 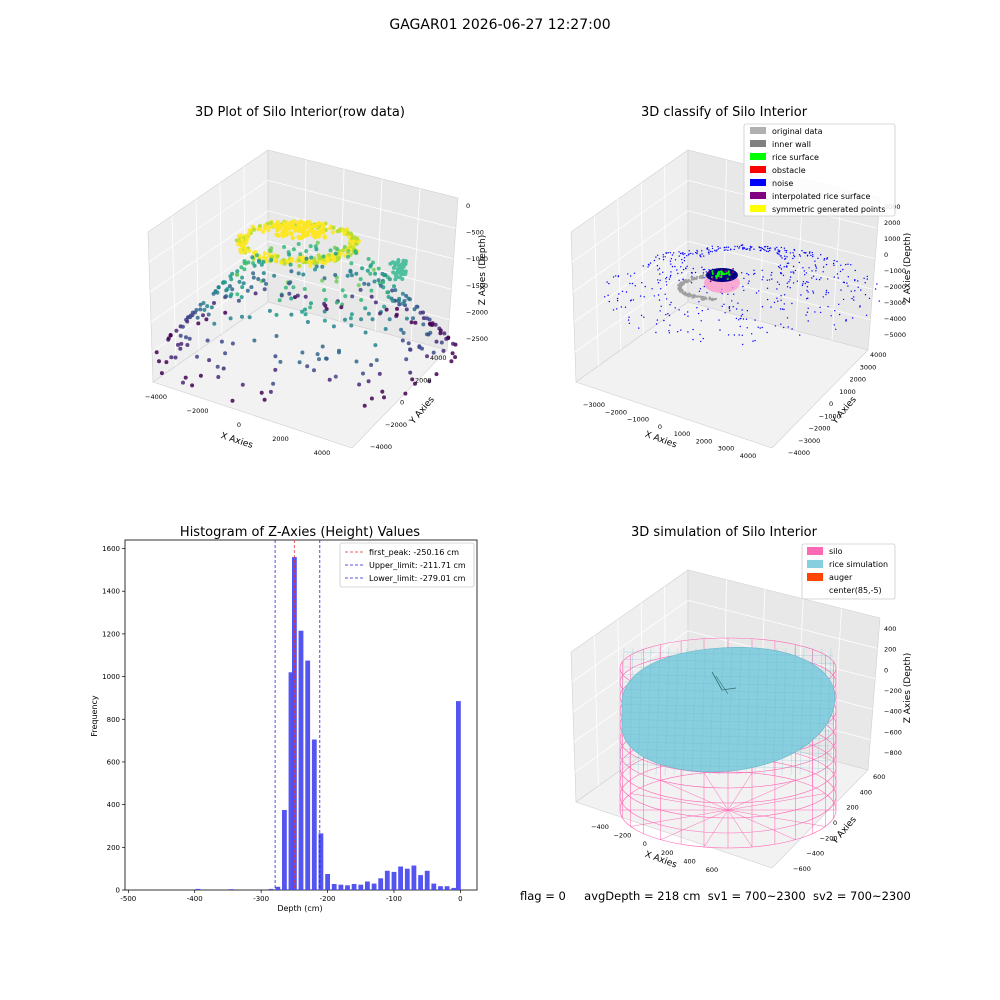 What do you see at coordinates (642, 896) in the screenshot?
I see `avg-depth-text: avgDepth = 218 cm` at bounding box center [642, 896].